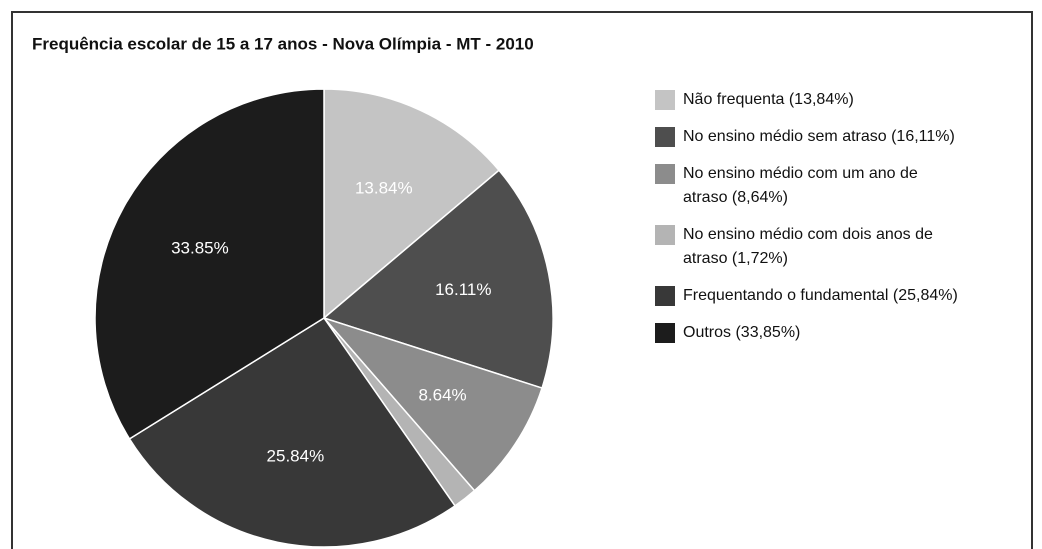 This screenshot has height=549, width=1042. I want to click on legend-item: Outros (33,85%), so click(820, 333).